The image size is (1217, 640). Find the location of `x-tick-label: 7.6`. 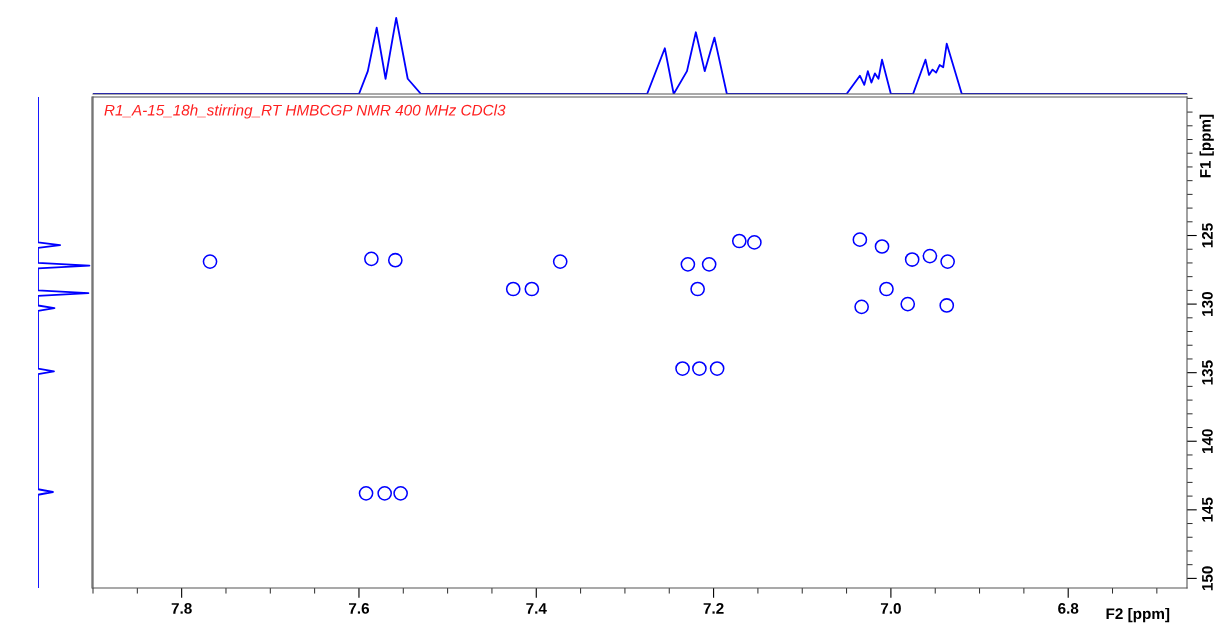

x-tick-label: 7.6 is located at coordinates (359, 608).